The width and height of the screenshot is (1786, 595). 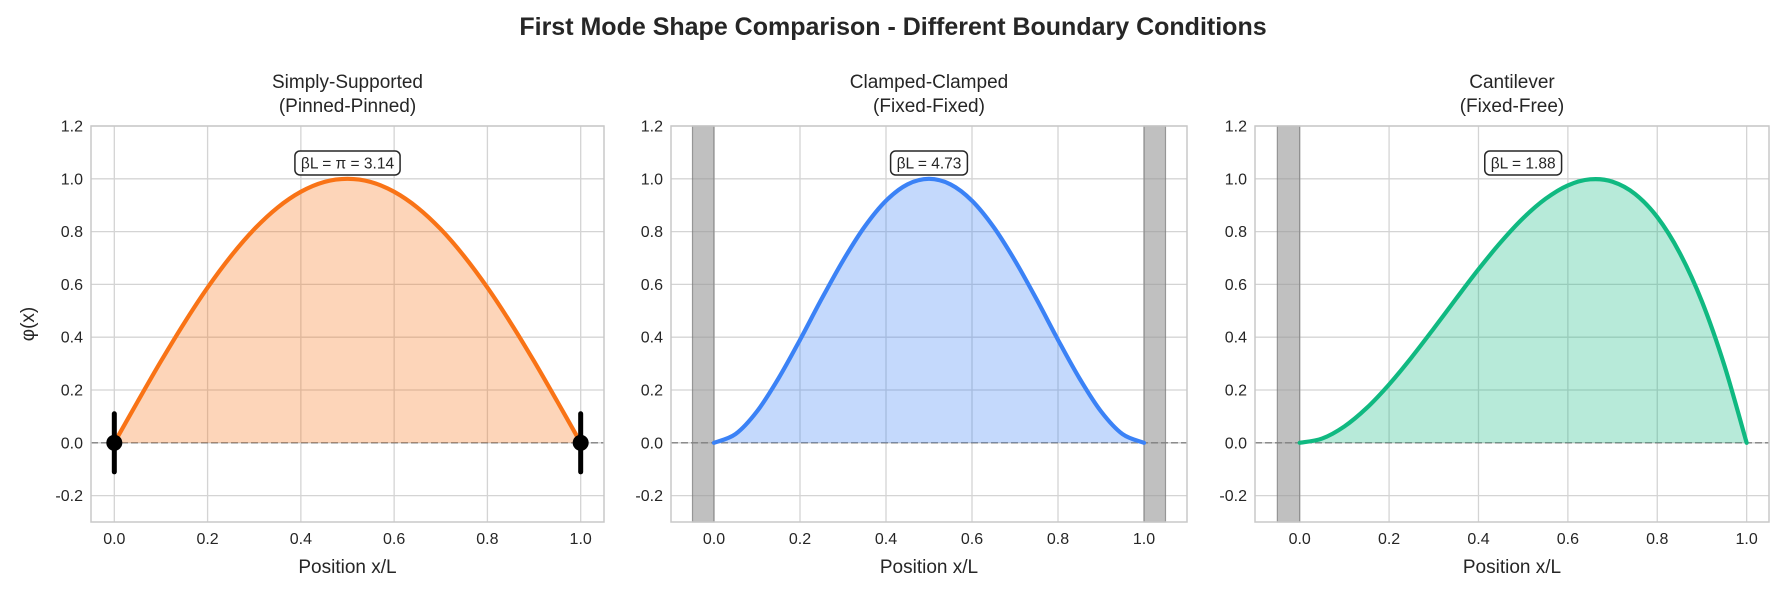 What do you see at coordinates (1512, 82) in the screenshot?
I see `subplot-title: Cantilever` at bounding box center [1512, 82].